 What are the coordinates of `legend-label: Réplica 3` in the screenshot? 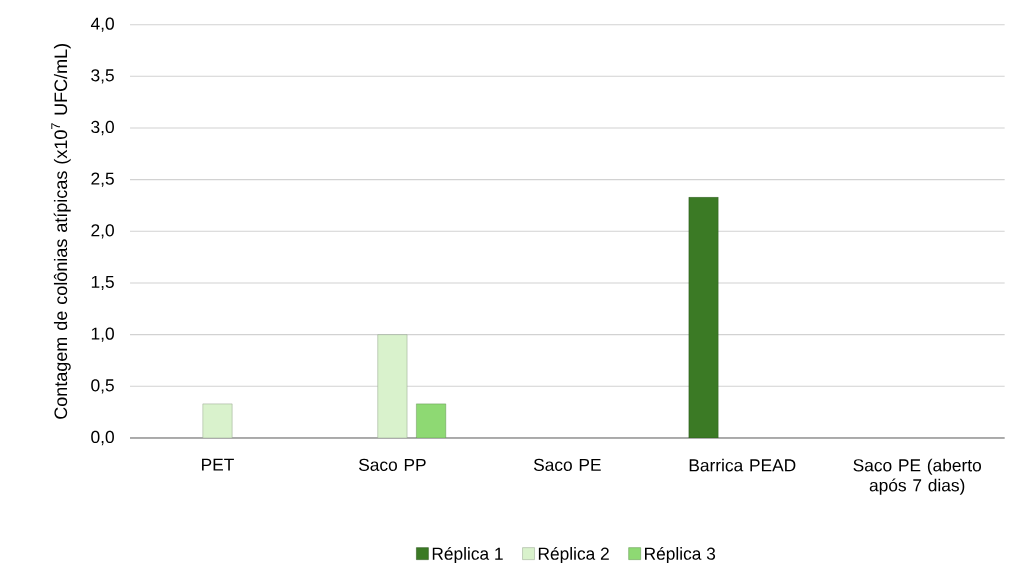 It's located at (680, 554).